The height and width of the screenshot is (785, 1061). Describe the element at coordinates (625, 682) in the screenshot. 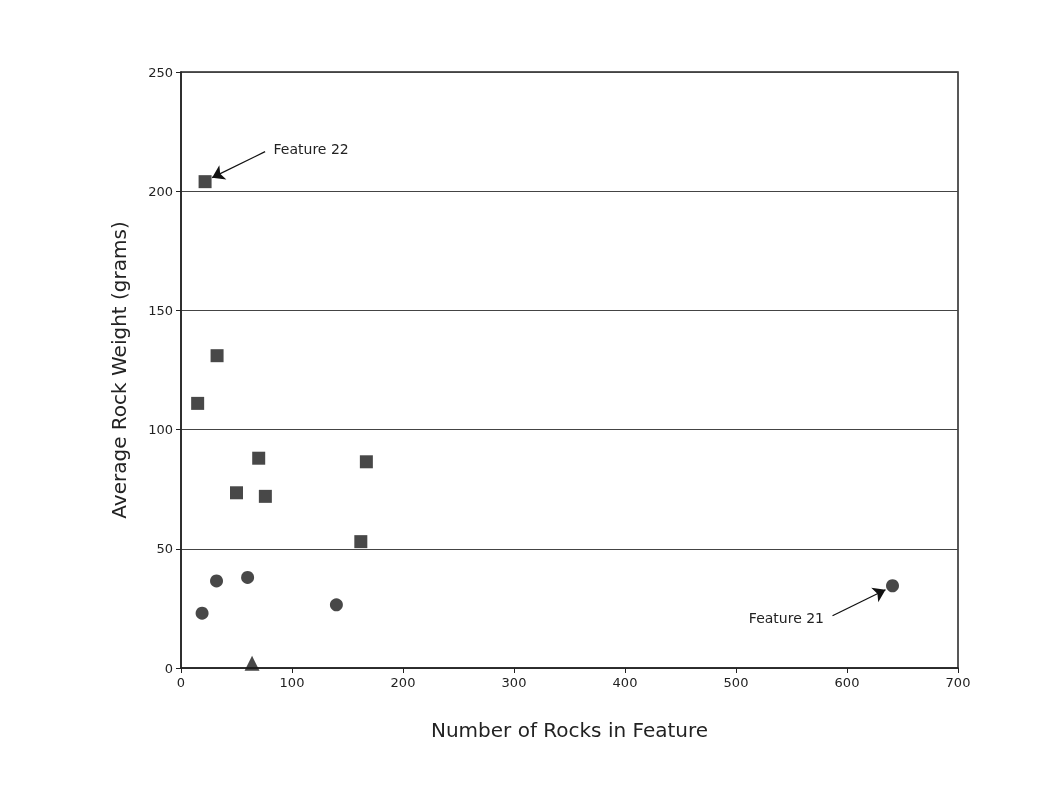

I see `x-tick-label: 400` at that location.